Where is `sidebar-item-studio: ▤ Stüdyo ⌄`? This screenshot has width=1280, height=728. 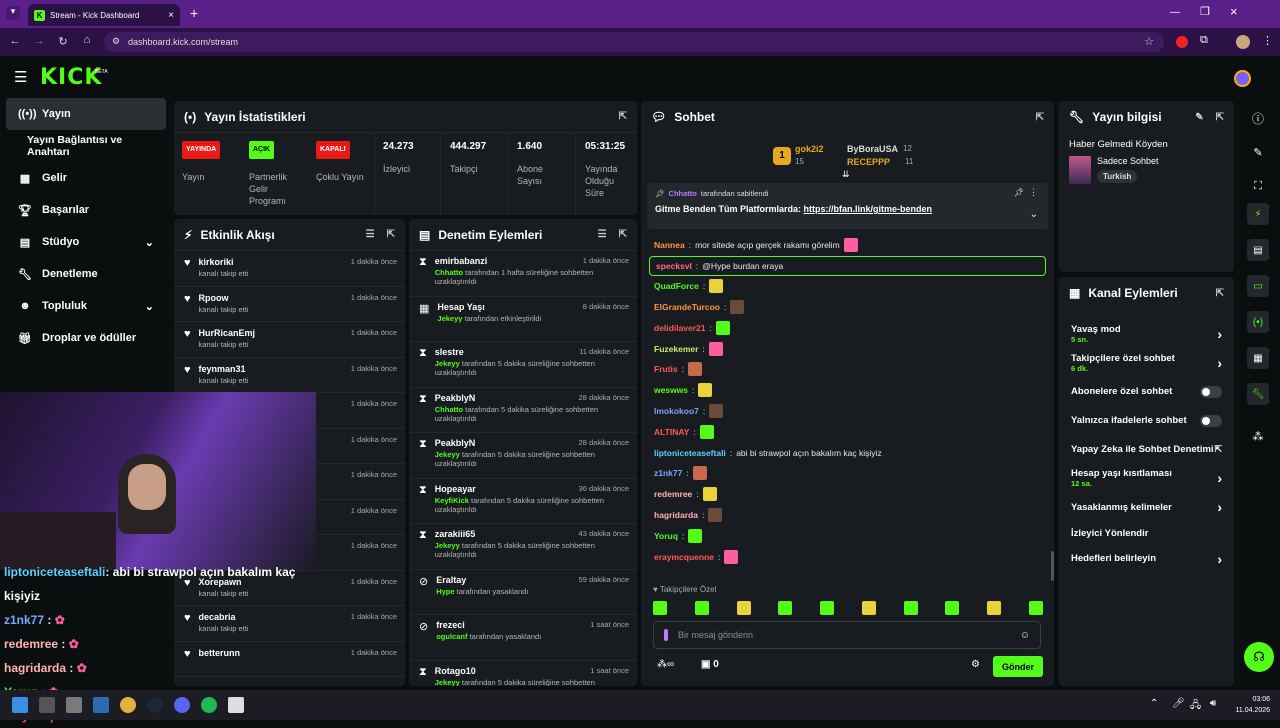 sidebar-item-studio: ▤ Stüdyo ⌄ is located at coordinates (86, 242).